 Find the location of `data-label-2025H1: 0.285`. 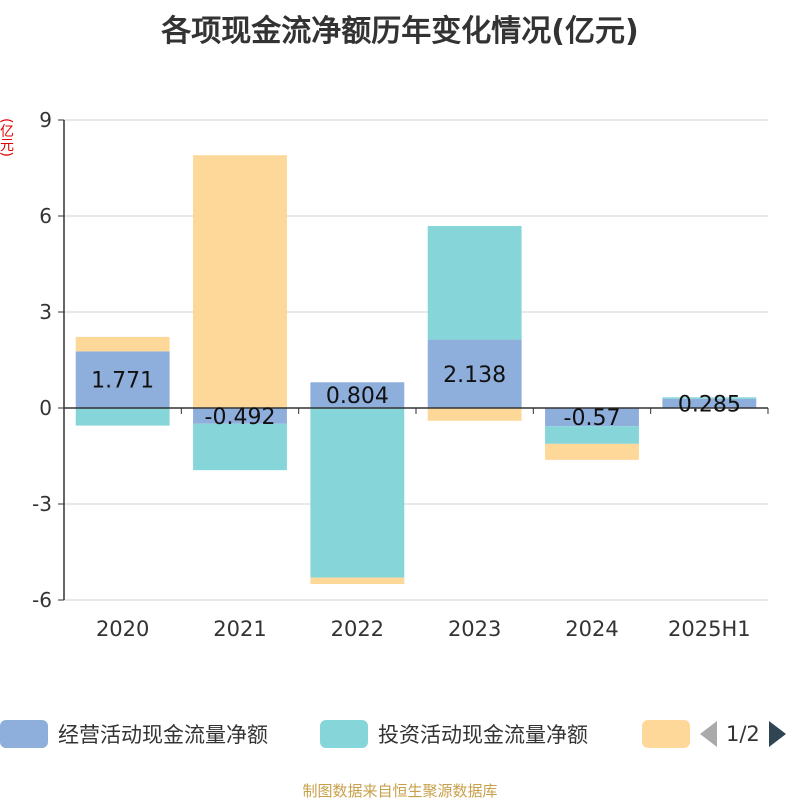

data-label-2025H1: 0.285 is located at coordinates (709, 404).